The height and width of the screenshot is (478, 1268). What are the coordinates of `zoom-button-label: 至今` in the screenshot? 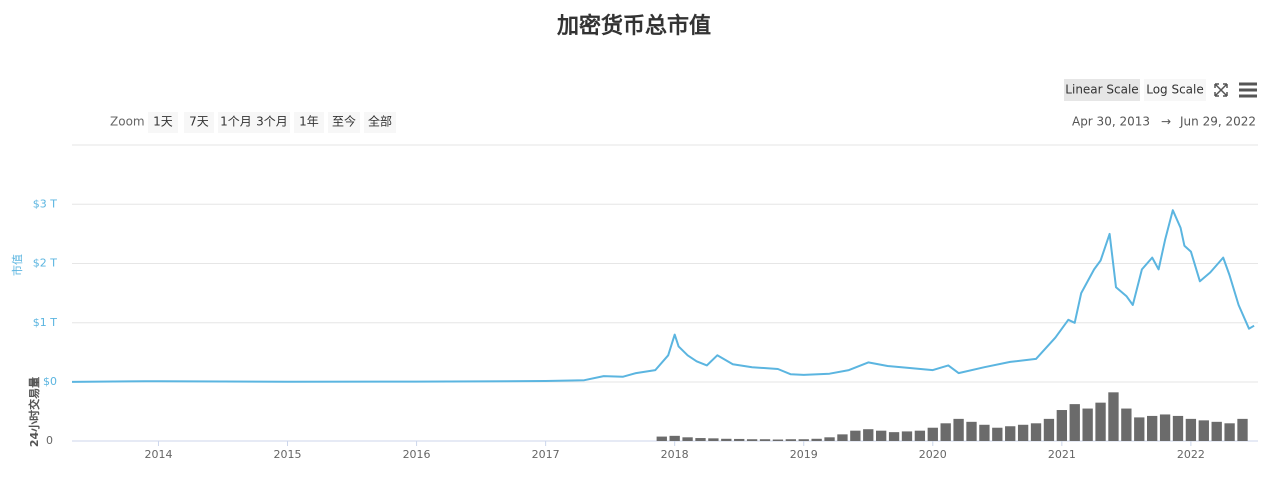 It's located at (344, 121).